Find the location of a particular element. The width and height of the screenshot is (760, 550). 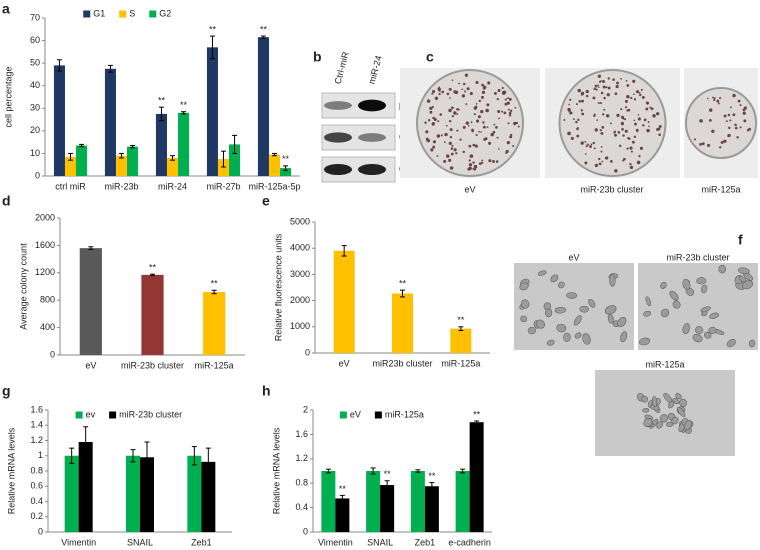

x-tick-label: miR23b cluster is located at coordinates (402, 363).